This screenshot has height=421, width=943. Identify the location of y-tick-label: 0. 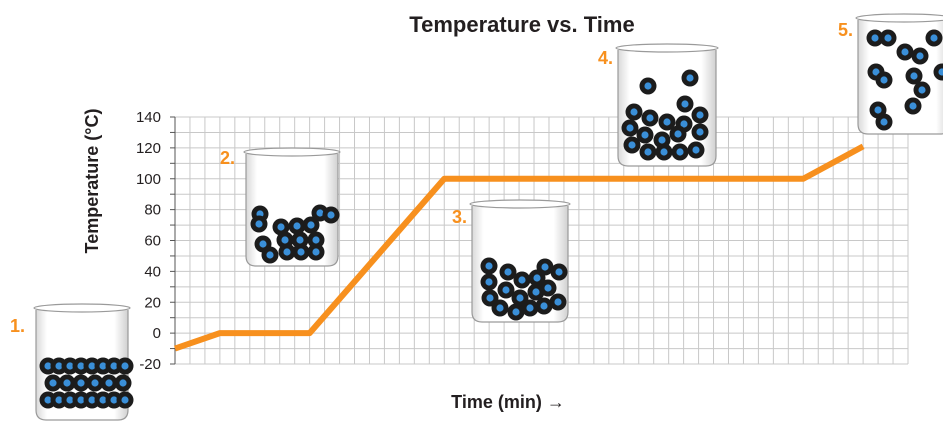
(157, 333).